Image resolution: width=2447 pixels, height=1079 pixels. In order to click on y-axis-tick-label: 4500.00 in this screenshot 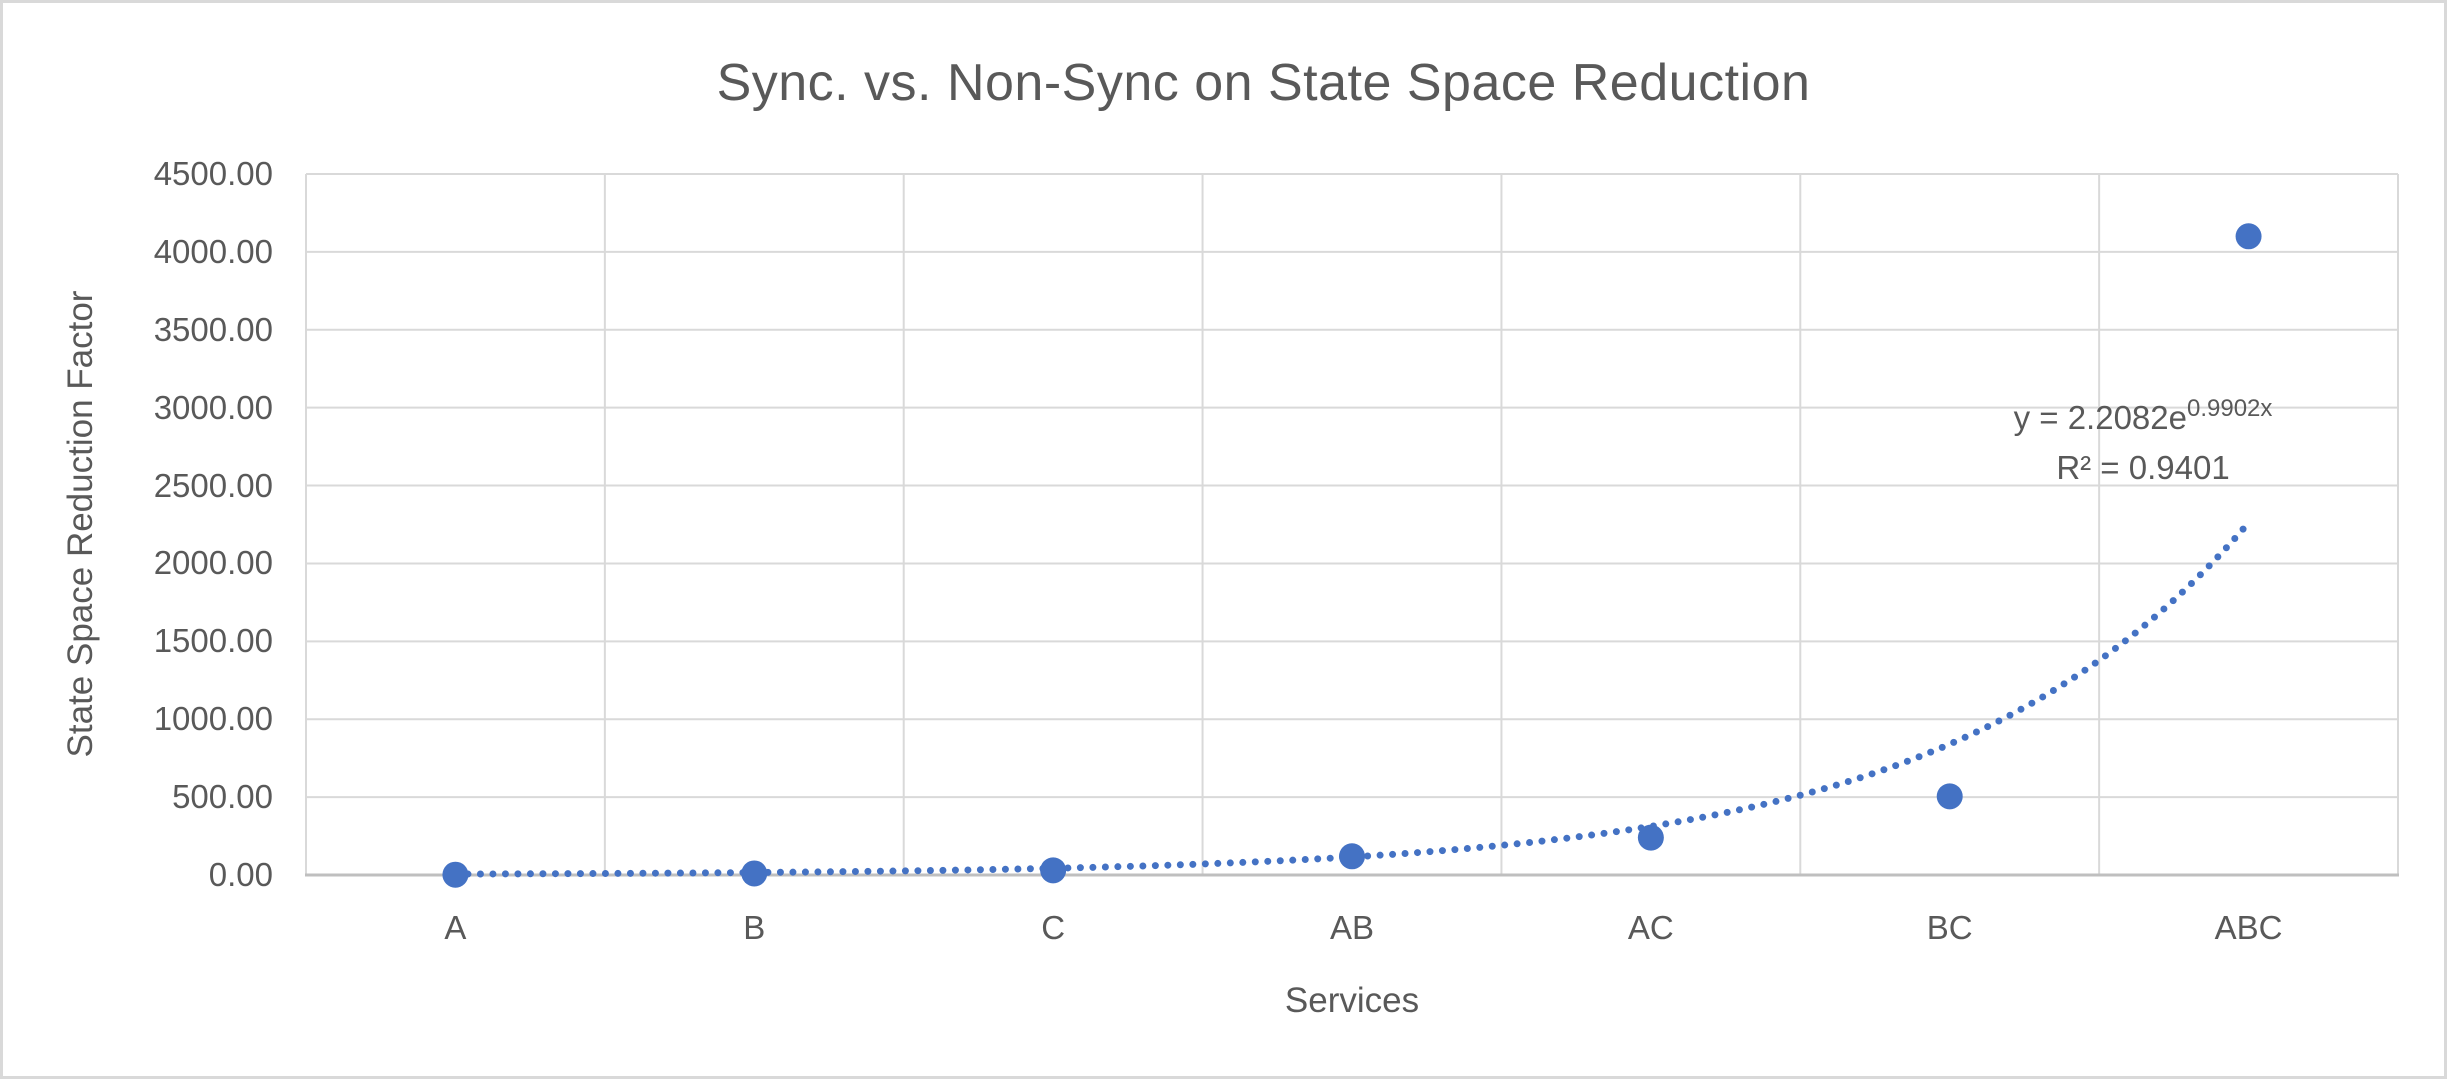, I will do `click(213, 173)`.